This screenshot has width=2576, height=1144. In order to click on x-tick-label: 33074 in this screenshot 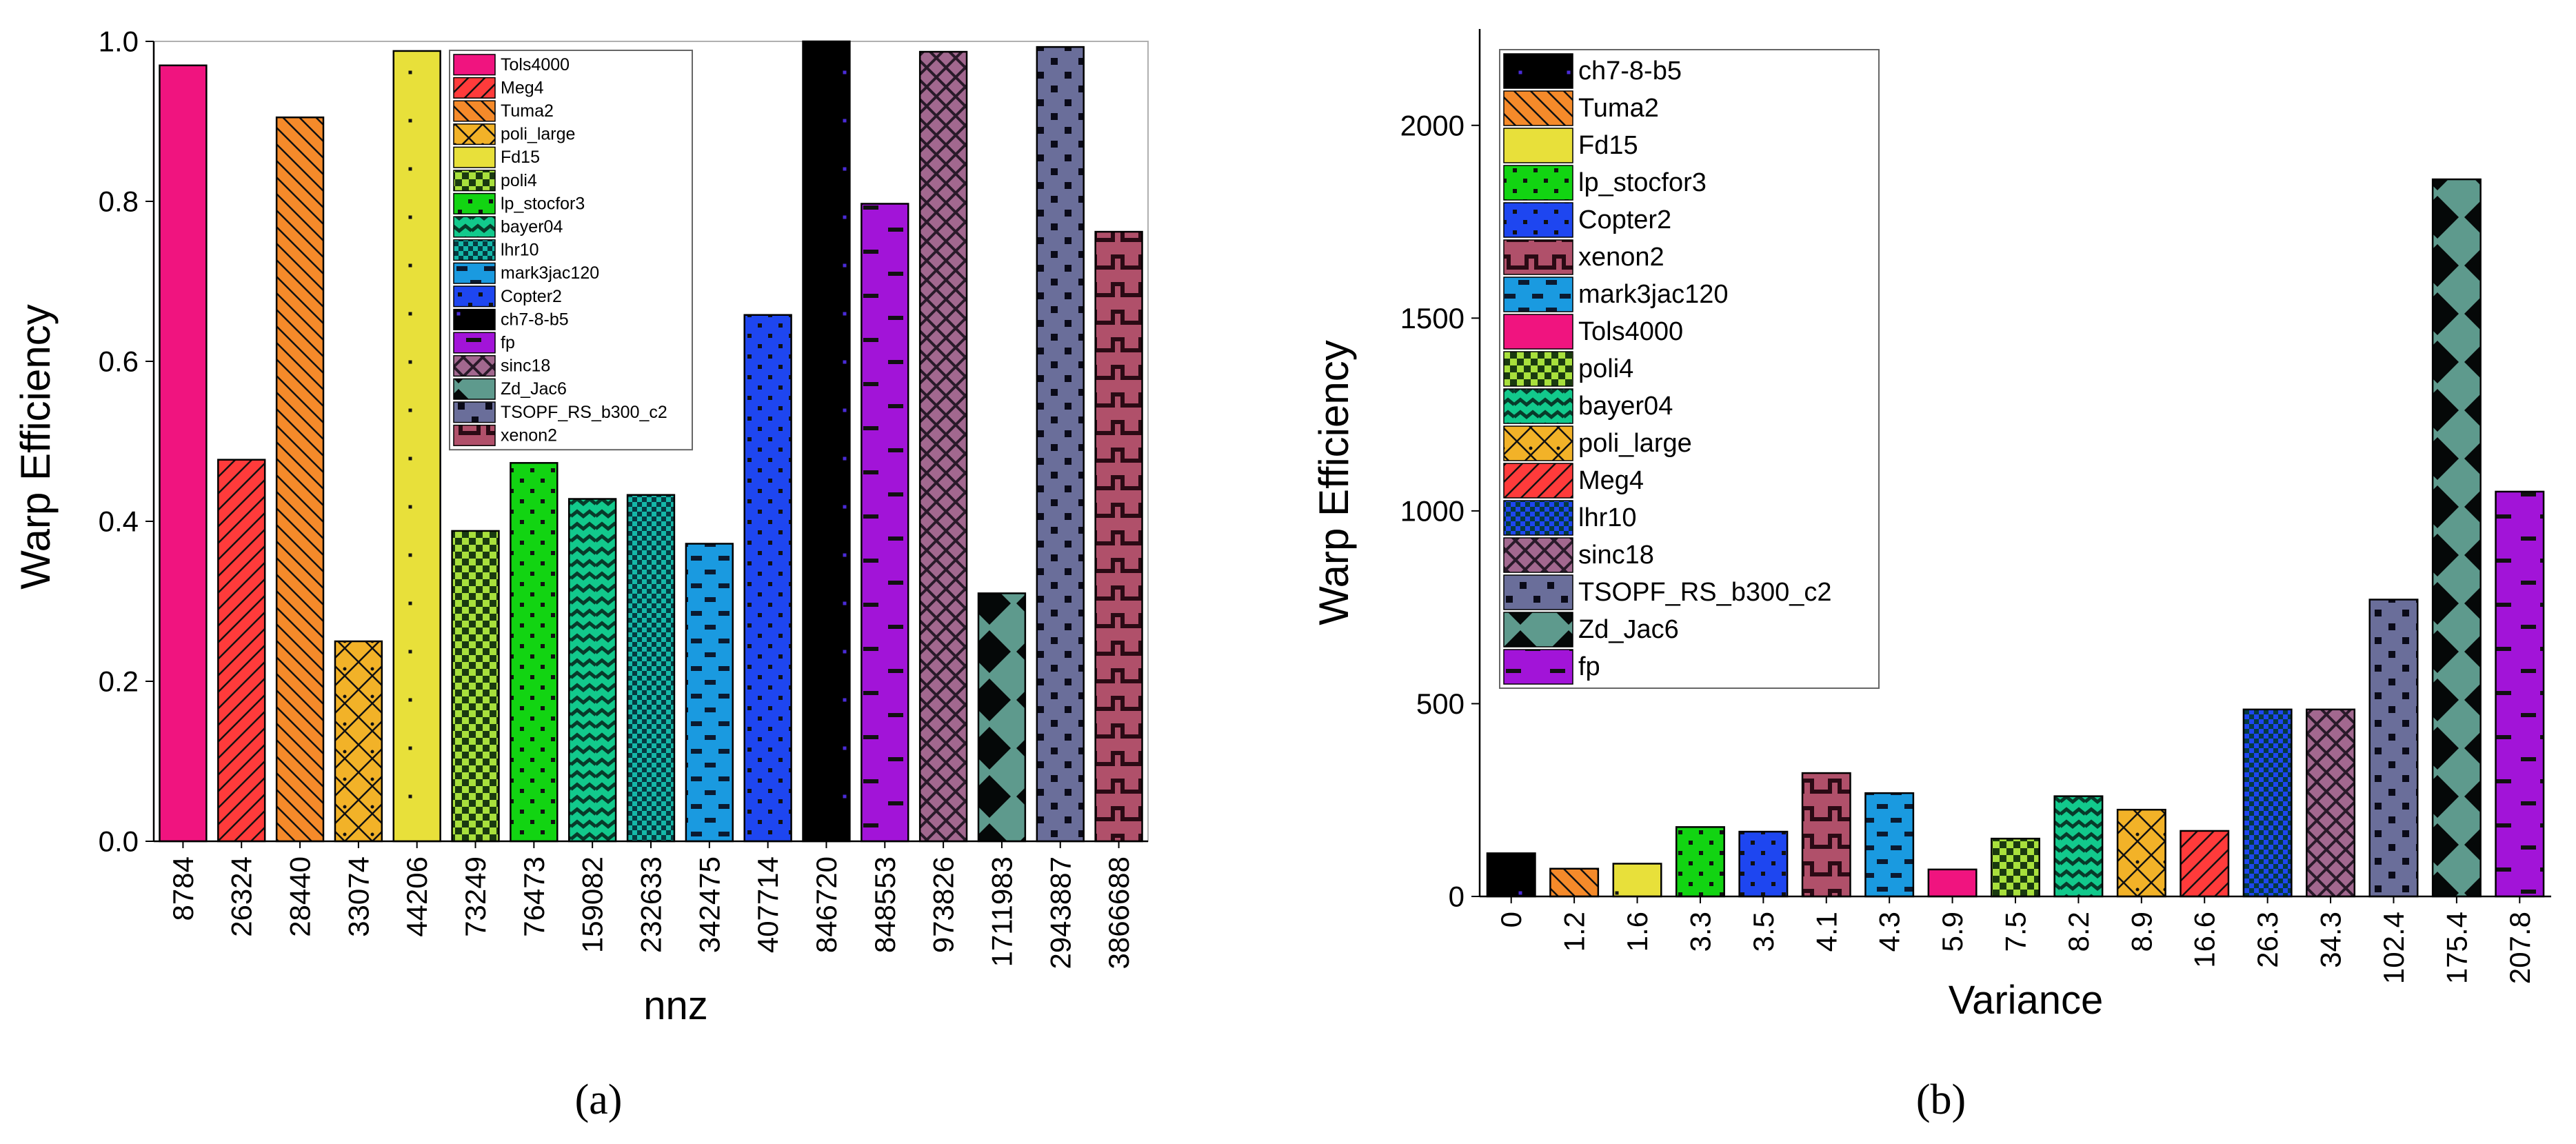, I will do `click(358, 896)`.